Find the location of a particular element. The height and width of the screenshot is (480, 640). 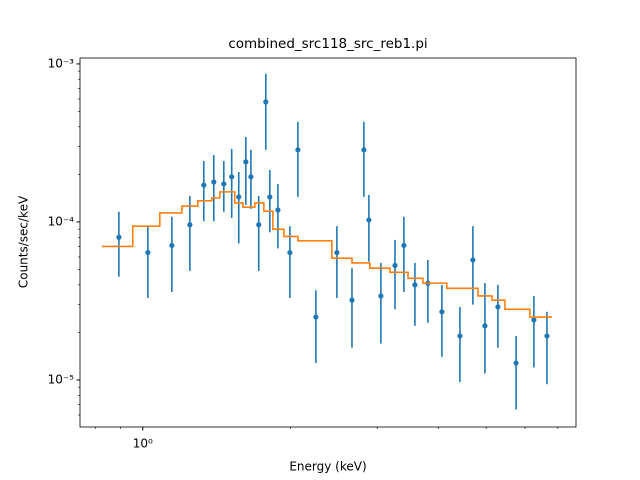

chart-title: combined_src118_src_reb1.pi is located at coordinates (327, 44).